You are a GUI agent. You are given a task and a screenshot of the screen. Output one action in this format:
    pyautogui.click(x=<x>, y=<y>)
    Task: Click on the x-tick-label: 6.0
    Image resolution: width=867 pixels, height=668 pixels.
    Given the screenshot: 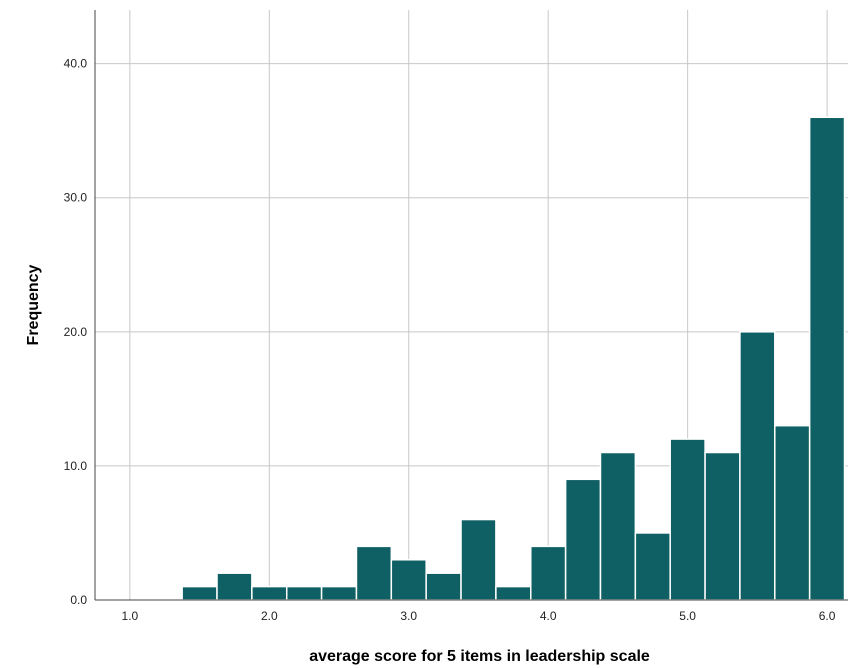 What is the action you would take?
    pyautogui.click(x=827, y=616)
    